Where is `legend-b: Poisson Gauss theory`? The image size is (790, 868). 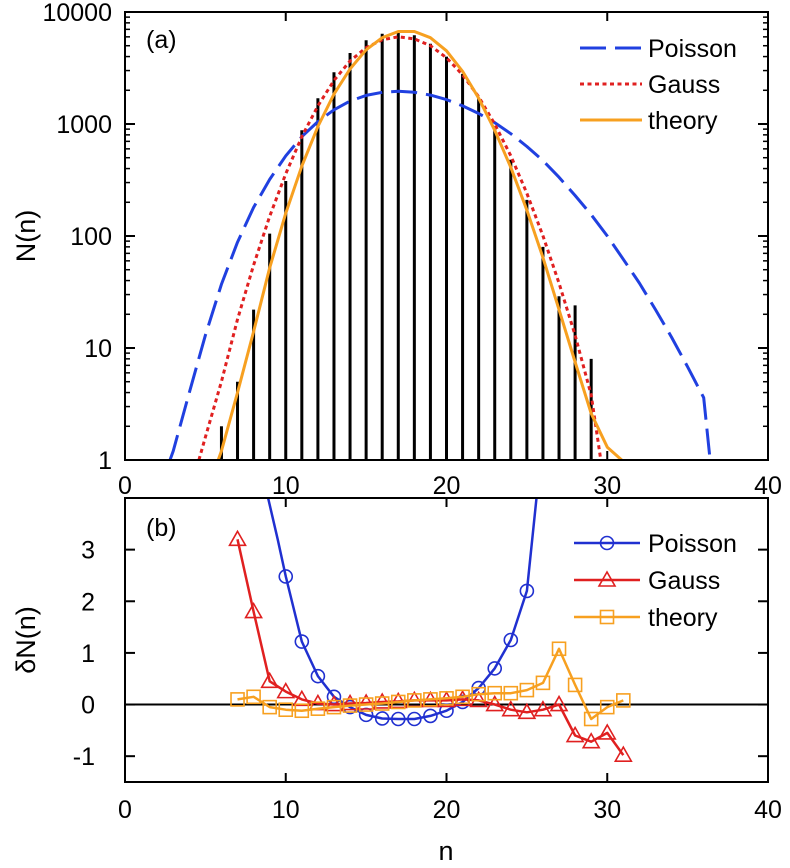
legend-b: Poisson Gauss theory is located at coordinates (655, 581).